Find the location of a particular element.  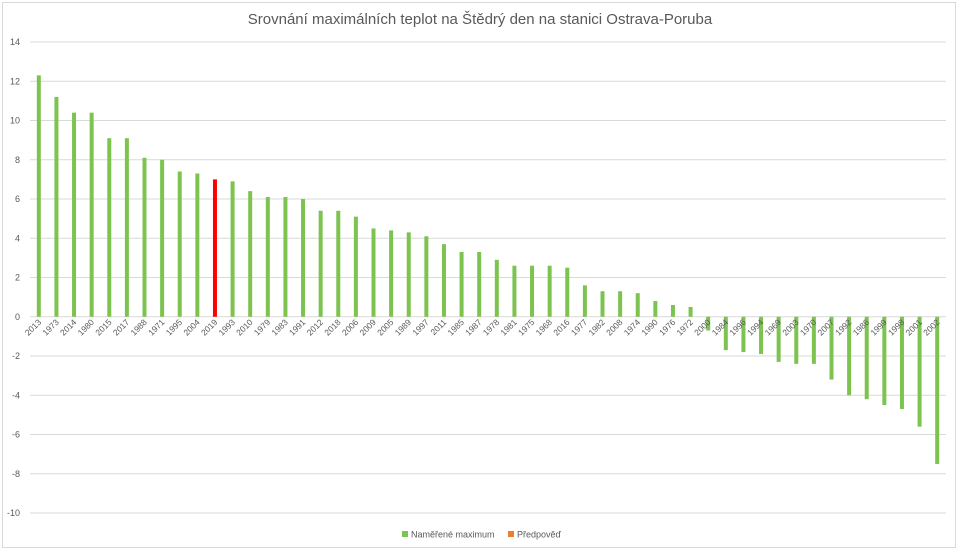

legend-swatch-forecast is located at coordinates (511, 534).